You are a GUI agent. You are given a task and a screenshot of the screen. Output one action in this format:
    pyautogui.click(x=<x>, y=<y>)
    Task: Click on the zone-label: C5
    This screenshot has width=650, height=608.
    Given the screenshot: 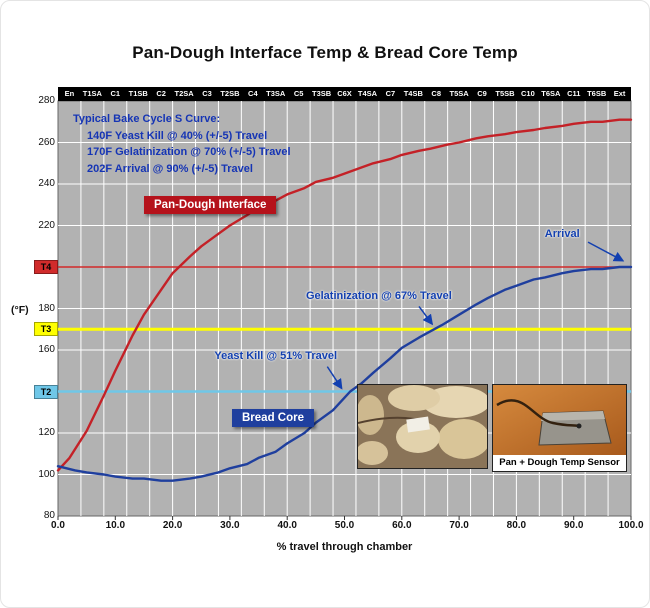 What is the action you would take?
    pyautogui.click(x=298, y=93)
    